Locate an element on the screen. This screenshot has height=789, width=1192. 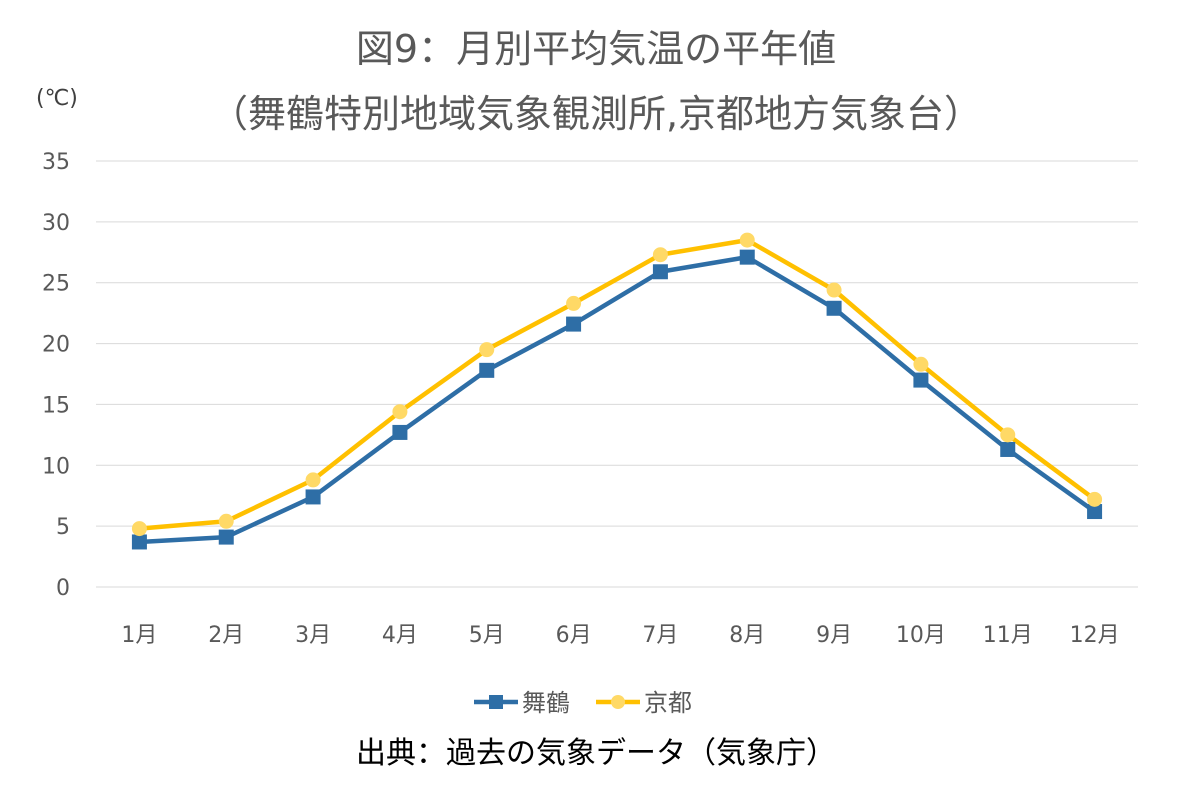
y-tick-label: 25 is located at coordinates (56, 284).